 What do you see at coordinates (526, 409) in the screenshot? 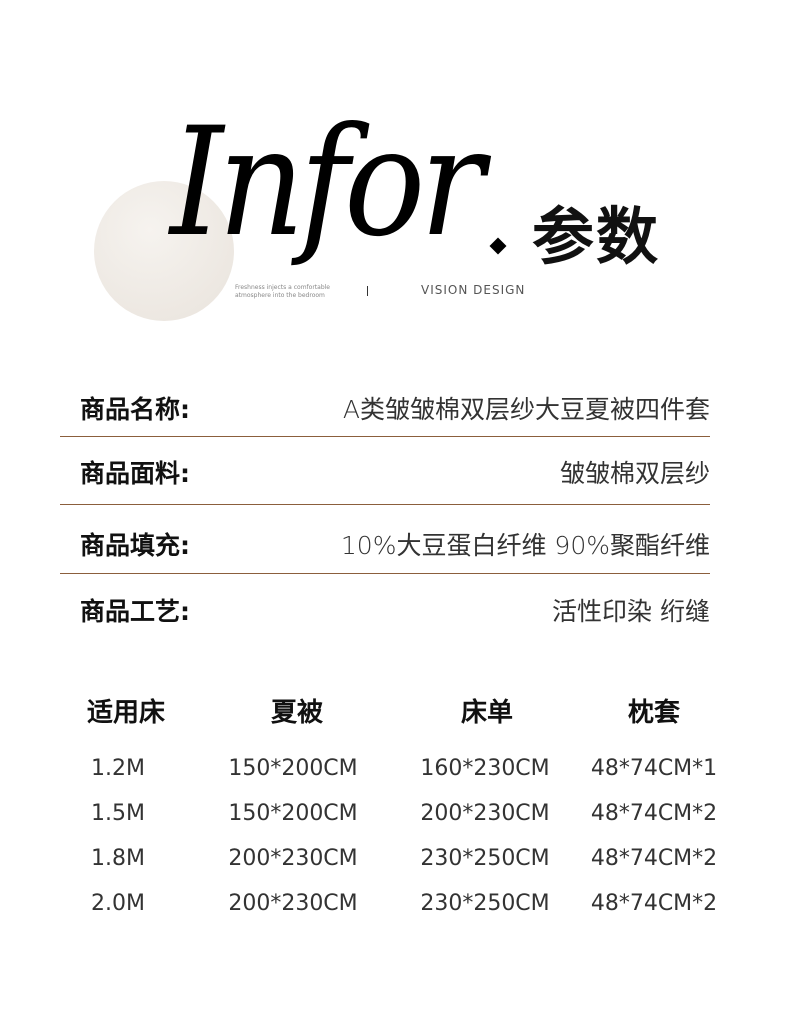
I see `spec-value: A类皱皱棉双层纱大豆夏被四件套` at bounding box center [526, 409].